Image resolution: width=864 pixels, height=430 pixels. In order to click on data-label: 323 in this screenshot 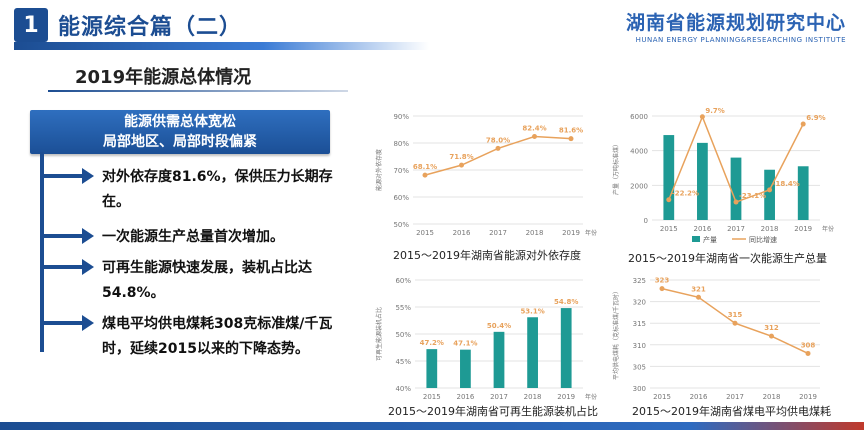, I will do `click(662, 281)`.